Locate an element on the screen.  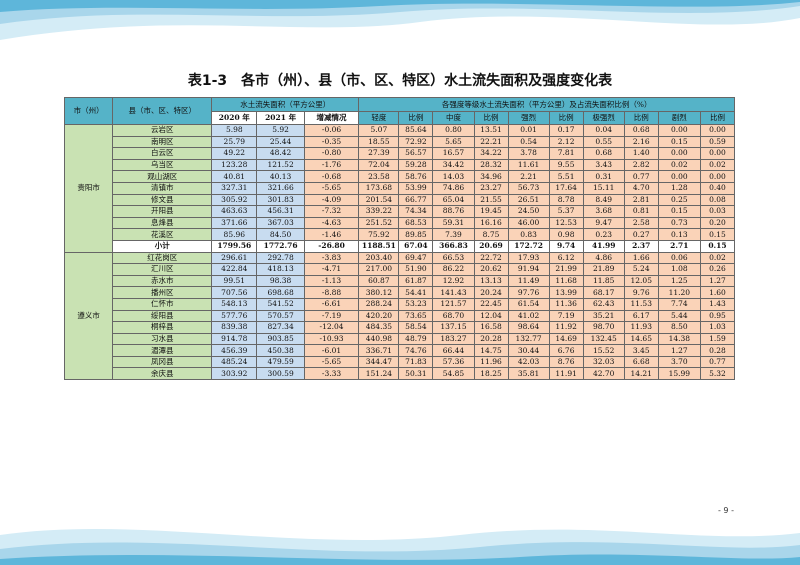
very-strong-ratio: 0.68 is located at coordinates (641, 130).